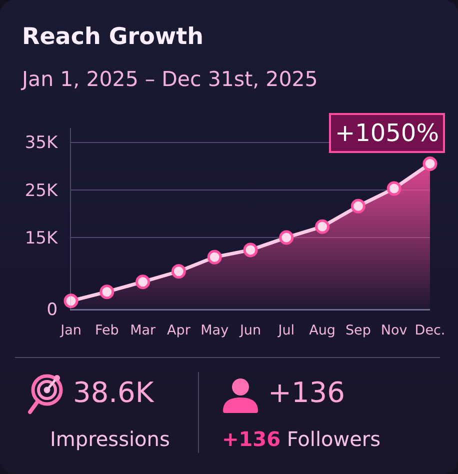 The width and height of the screenshot is (458, 474). Describe the element at coordinates (394, 330) in the screenshot. I see `x-tick-label: Nov` at that location.